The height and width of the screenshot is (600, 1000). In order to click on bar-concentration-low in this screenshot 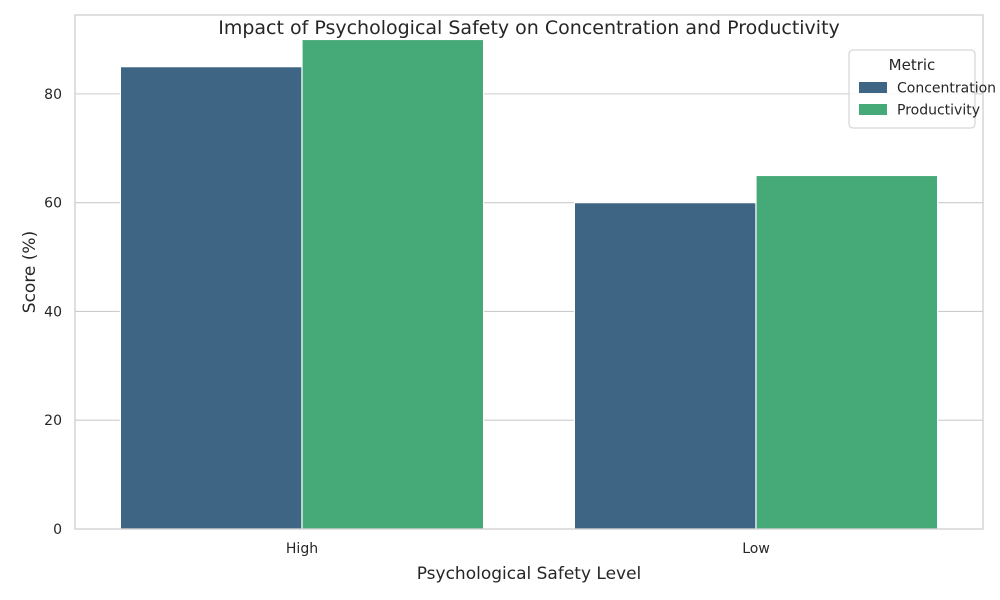, I will do `click(665, 366)`.